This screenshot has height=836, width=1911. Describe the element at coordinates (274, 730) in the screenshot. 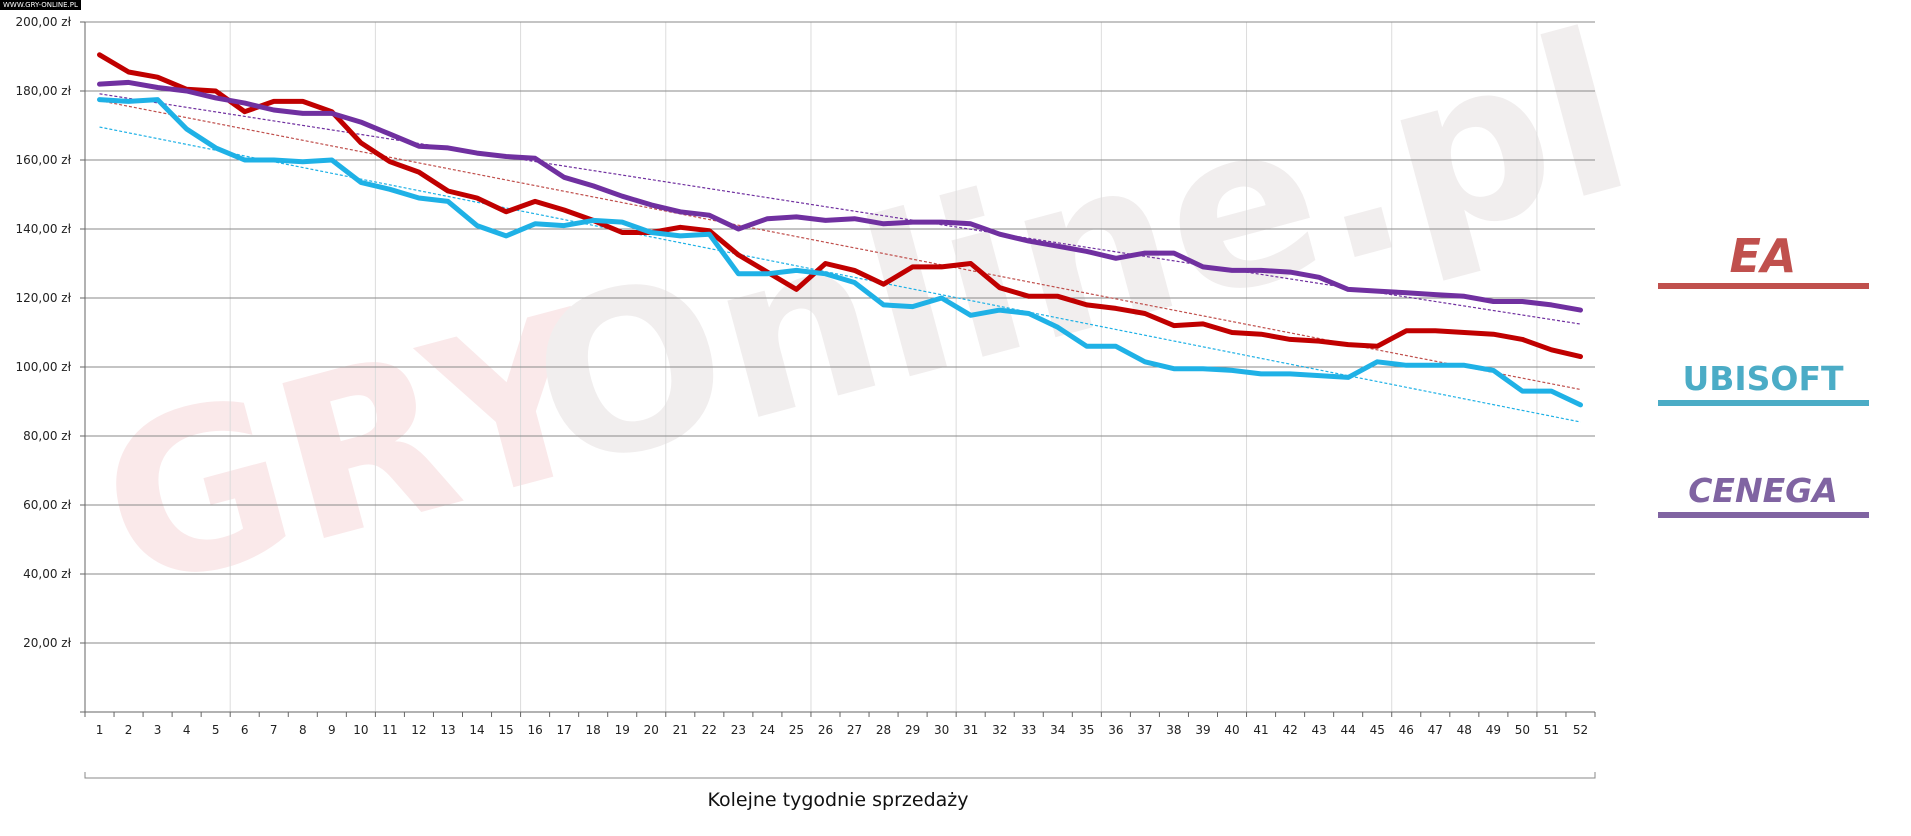

I see `x-tick-label: 7` at that location.